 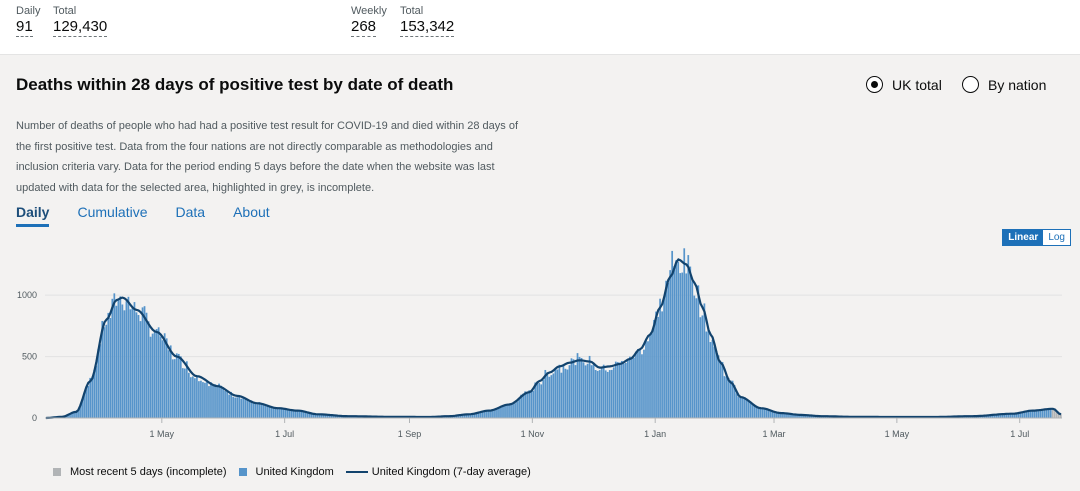 What do you see at coordinates (438, 472) in the screenshot?
I see `legend-avg: United Kingdom (7-day average)` at bounding box center [438, 472].